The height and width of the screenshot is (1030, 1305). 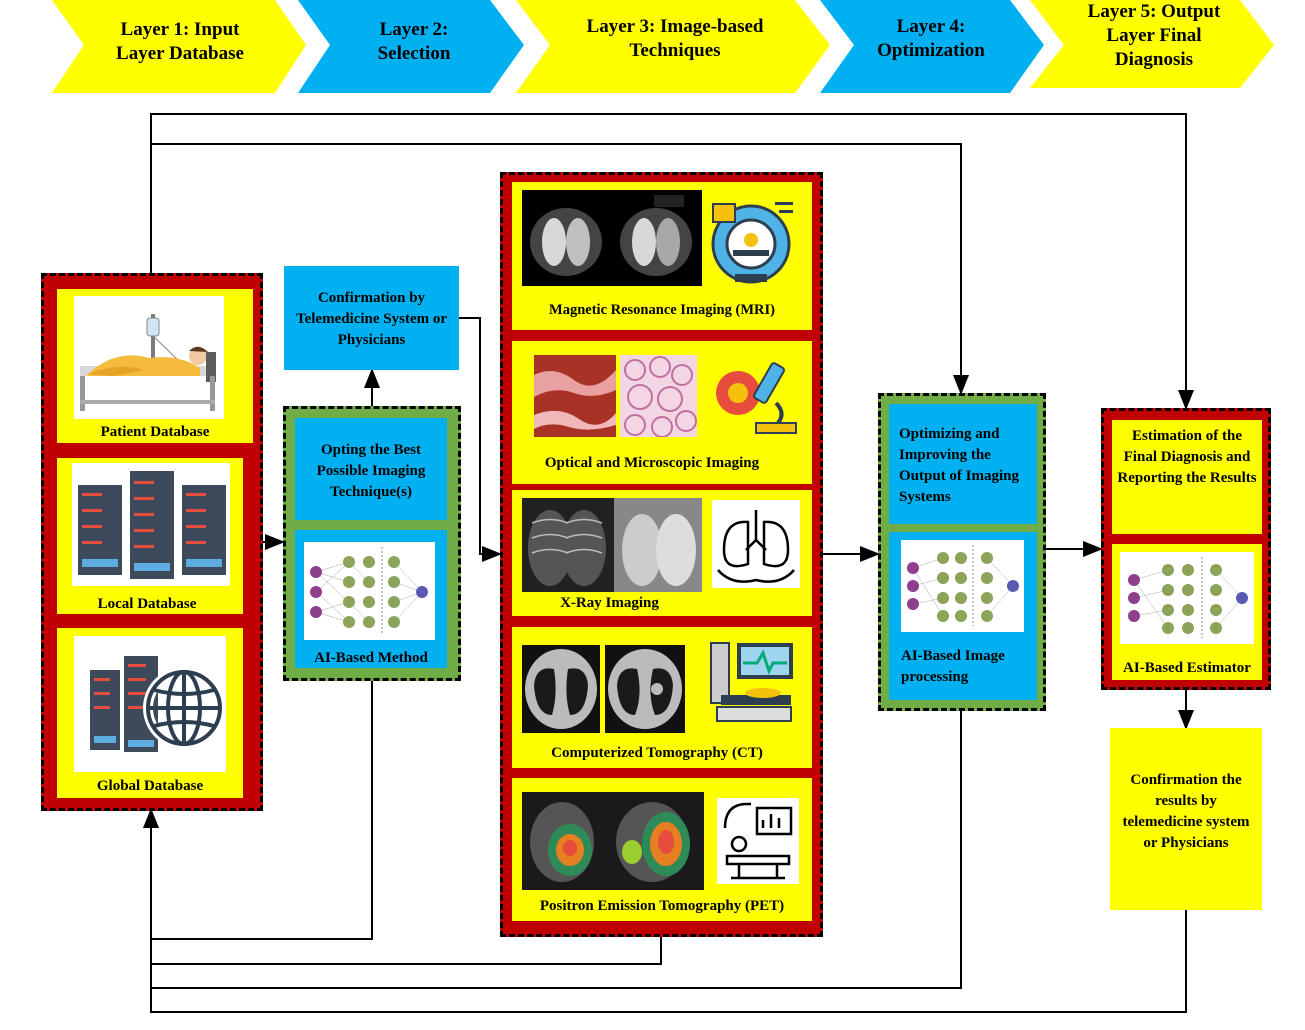 What do you see at coordinates (962, 586) in the screenshot?
I see `neural-network-icon-l4` at bounding box center [962, 586].